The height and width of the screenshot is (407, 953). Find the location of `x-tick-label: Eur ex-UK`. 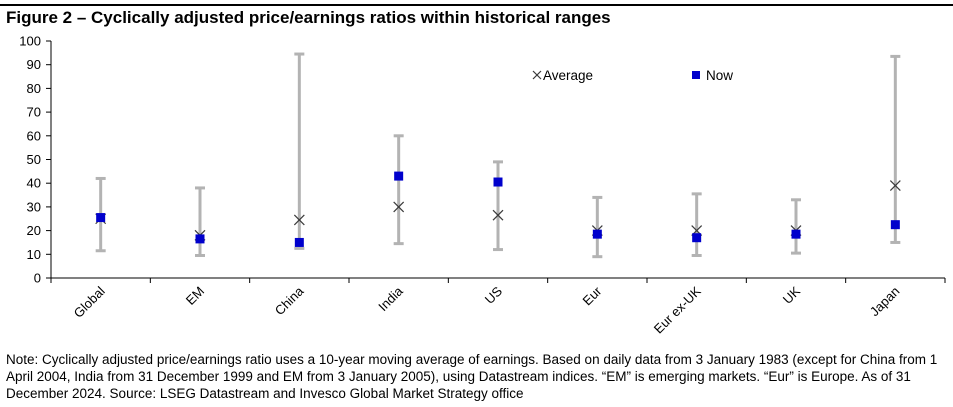

x-tick-label: Eur ex-UK is located at coordinates (677, 309).